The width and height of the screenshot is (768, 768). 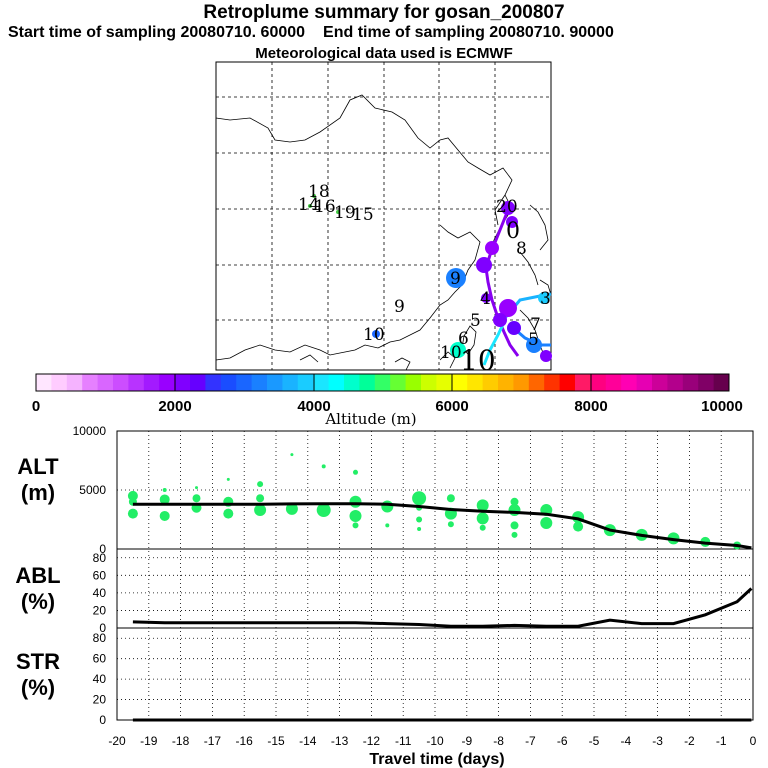 I want to click on map-label: 15, so click(x=363, y=215).